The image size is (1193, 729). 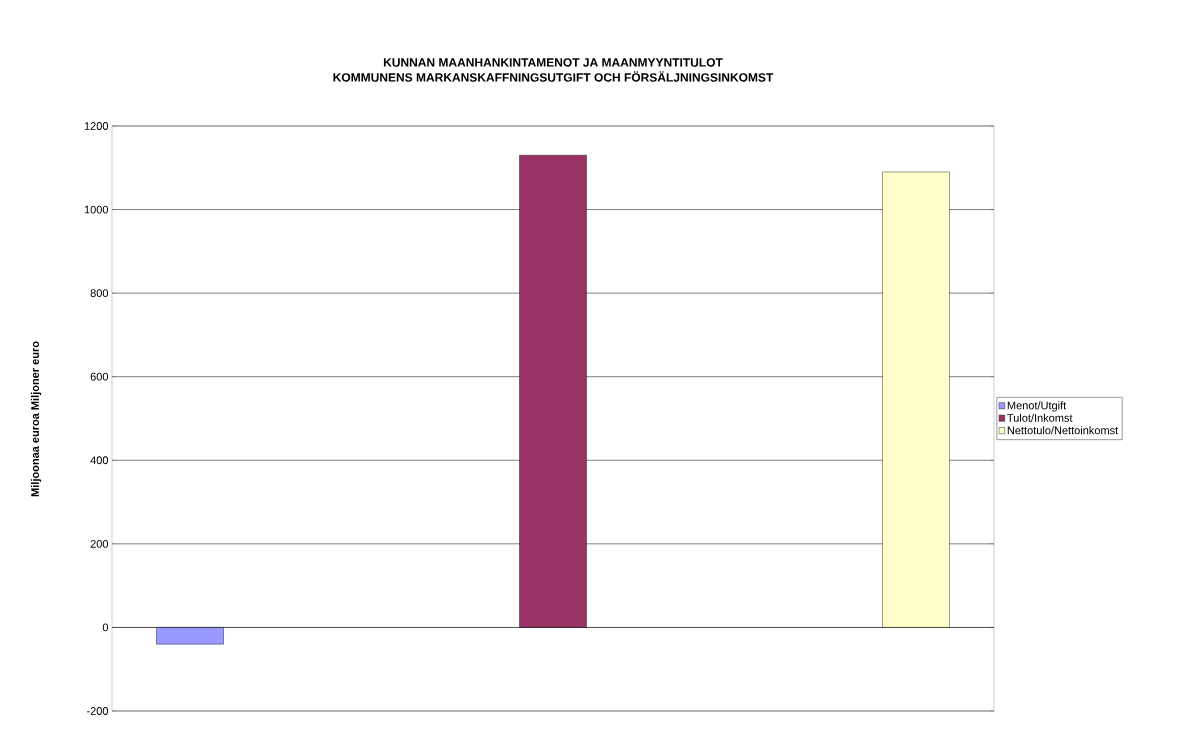 What do you see at coordinates (97, 711) in the screenshot?
I see `y-tick-label: -200` at bounding box center [97, 711].